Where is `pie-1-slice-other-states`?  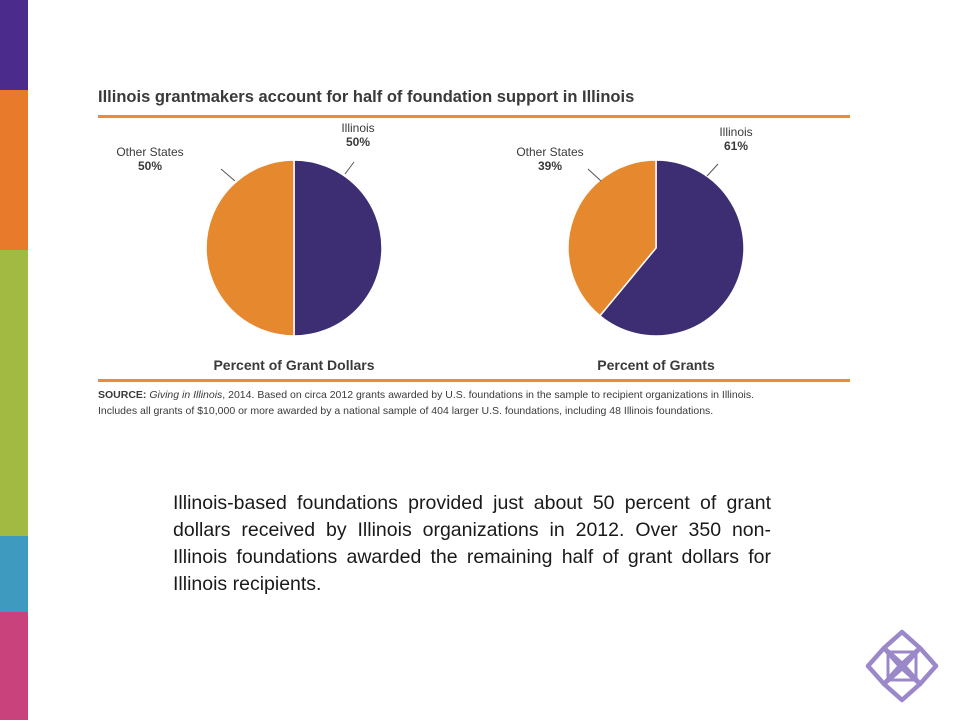
pie-1-slice-other-states is located at coordinates (250, 248).